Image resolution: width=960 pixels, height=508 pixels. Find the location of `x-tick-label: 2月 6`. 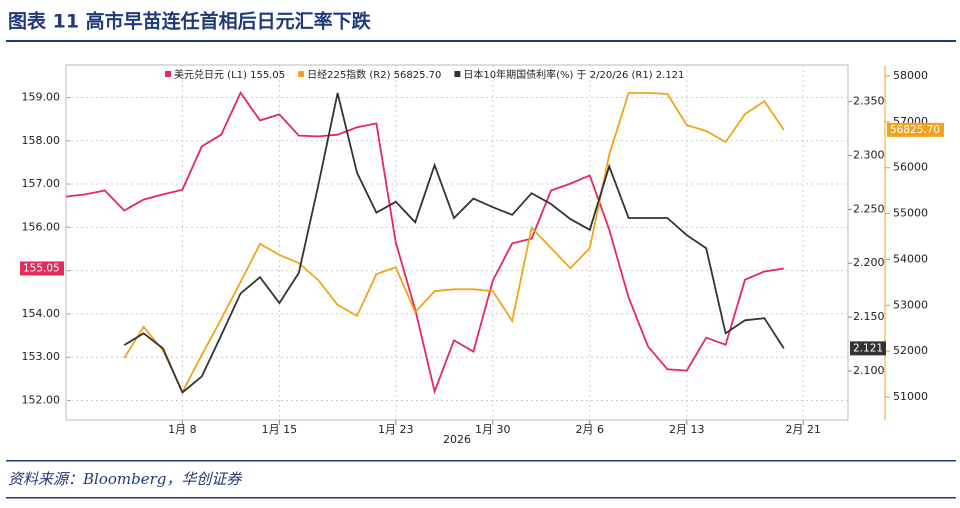

x-tick-label: 2月 6 is located at coordinates (590, 429).